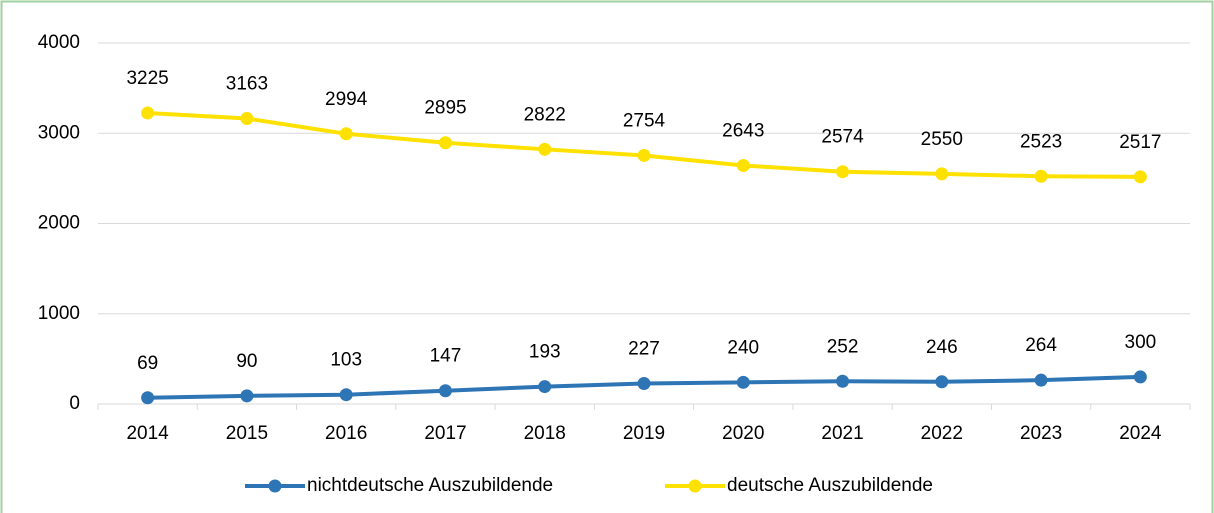 This screenshot has height=513, width=1214. What do you see at coordinates (445, 433) in the screenshot?
I see `x-tick-label: 2017` at bounding box center [445, 433].